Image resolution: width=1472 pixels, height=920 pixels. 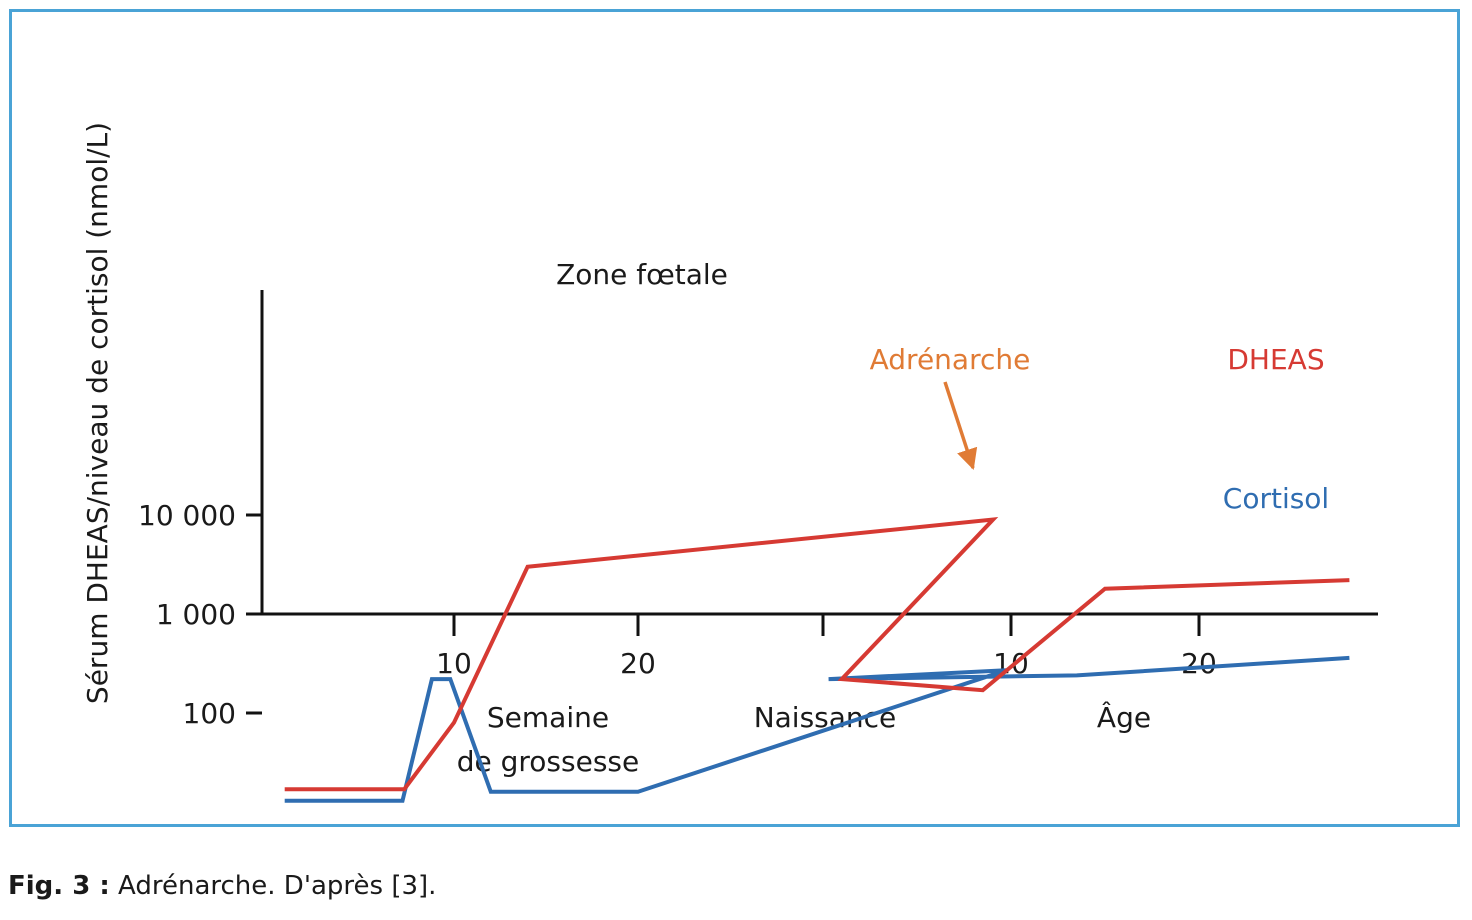 What do you see at coordinates (1276, 498) in the screenshot?
I see `series-label-cortisol: Cortisol` at bounding box center [1276, 498].